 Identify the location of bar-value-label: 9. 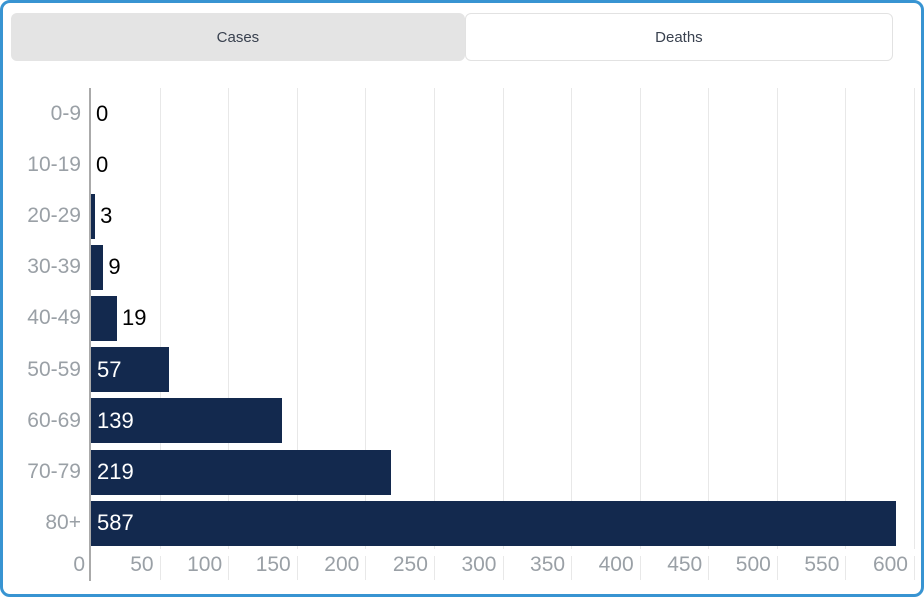
(114, 267).